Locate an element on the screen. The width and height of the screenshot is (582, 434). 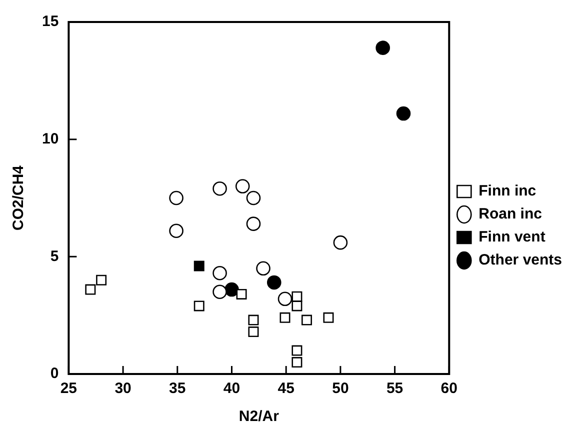
x-axis-title: N2/Ar is located at coordinates (259, 417).